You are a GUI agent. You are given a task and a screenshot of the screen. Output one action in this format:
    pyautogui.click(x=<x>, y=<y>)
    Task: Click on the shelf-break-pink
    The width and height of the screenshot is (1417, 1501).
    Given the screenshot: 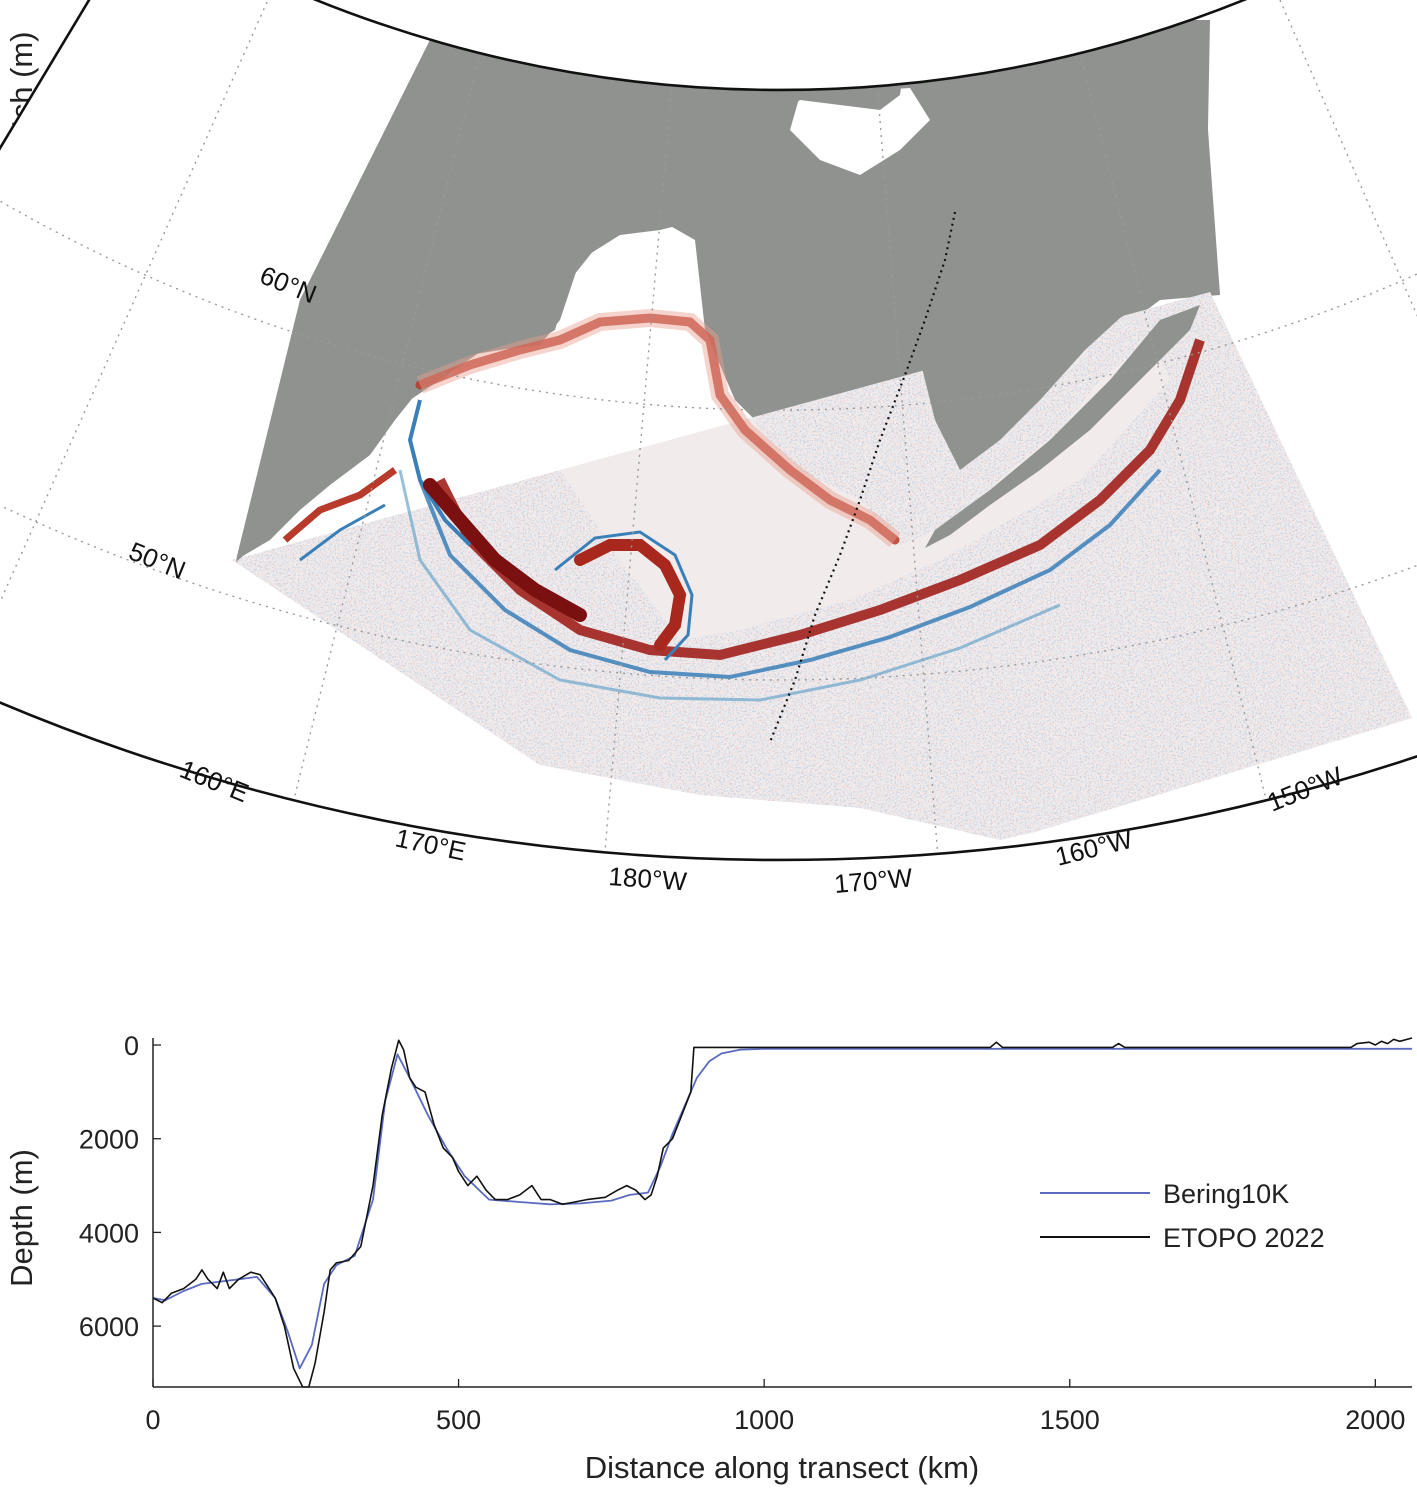 What is the action you would take?
    pyautogui.click(x=658, y=428)
    